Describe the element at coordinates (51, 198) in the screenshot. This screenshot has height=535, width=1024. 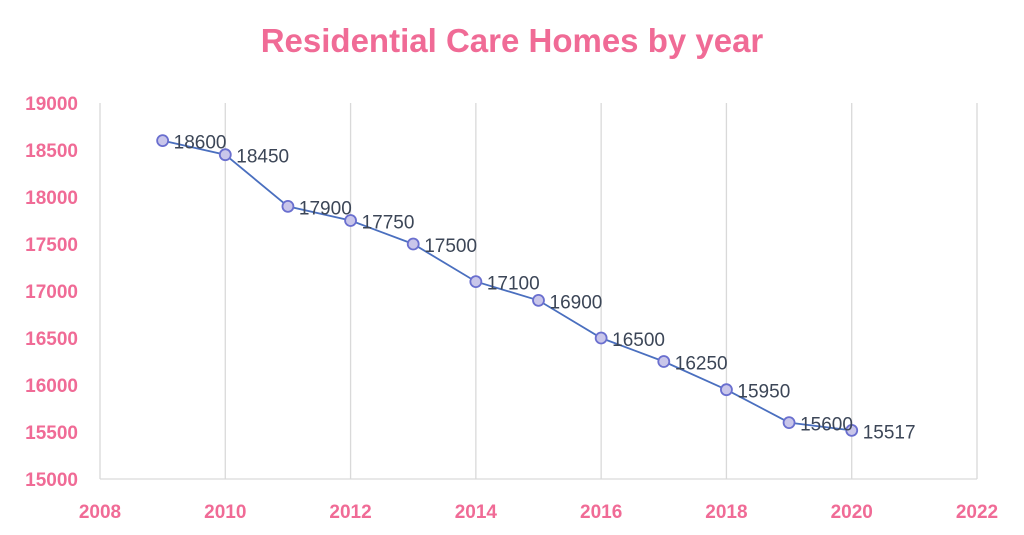
I see `y-tick-label: 18000` at that location.